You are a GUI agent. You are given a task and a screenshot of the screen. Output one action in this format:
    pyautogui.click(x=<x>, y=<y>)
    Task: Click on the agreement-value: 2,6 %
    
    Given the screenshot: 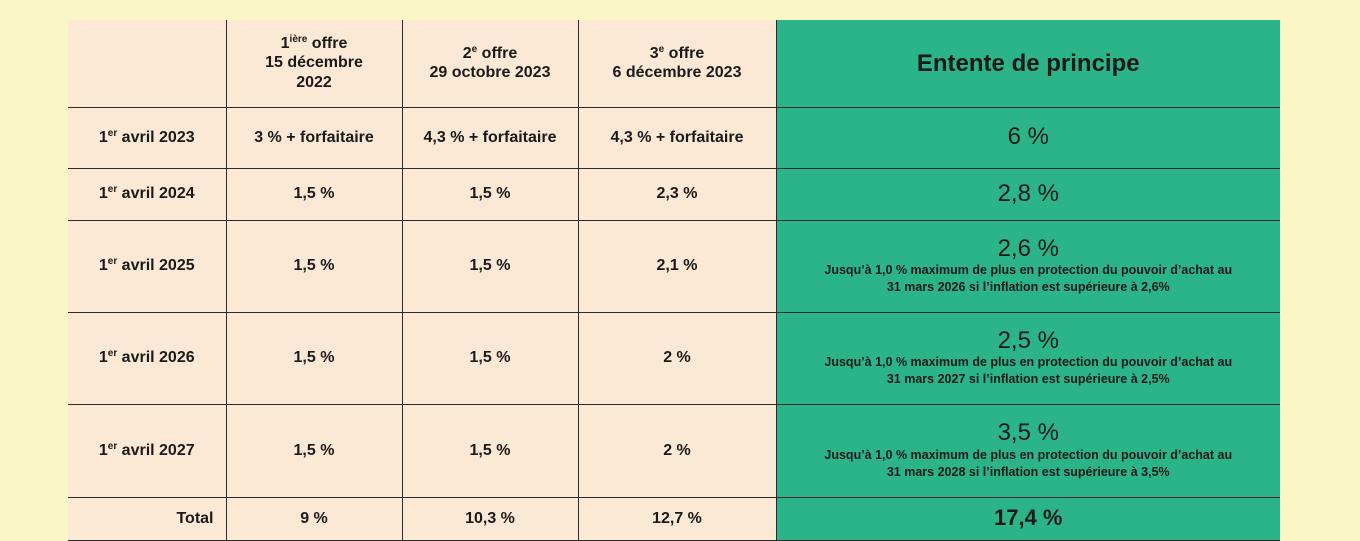 What is the action you would take?
    pyautogui.click(x=1028, y=248)
    